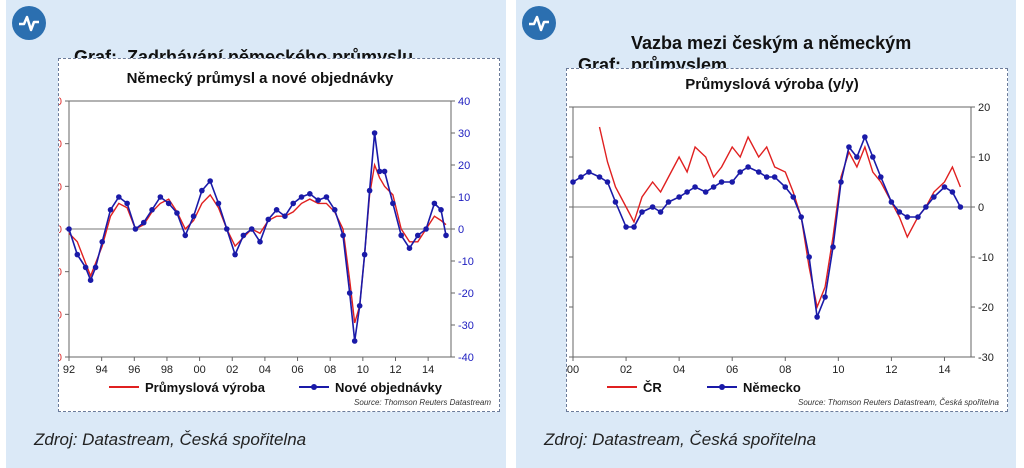  Describe the element at coordinates (732, 370) in the screenshot. I see `x-tick-label: 06` at that location.